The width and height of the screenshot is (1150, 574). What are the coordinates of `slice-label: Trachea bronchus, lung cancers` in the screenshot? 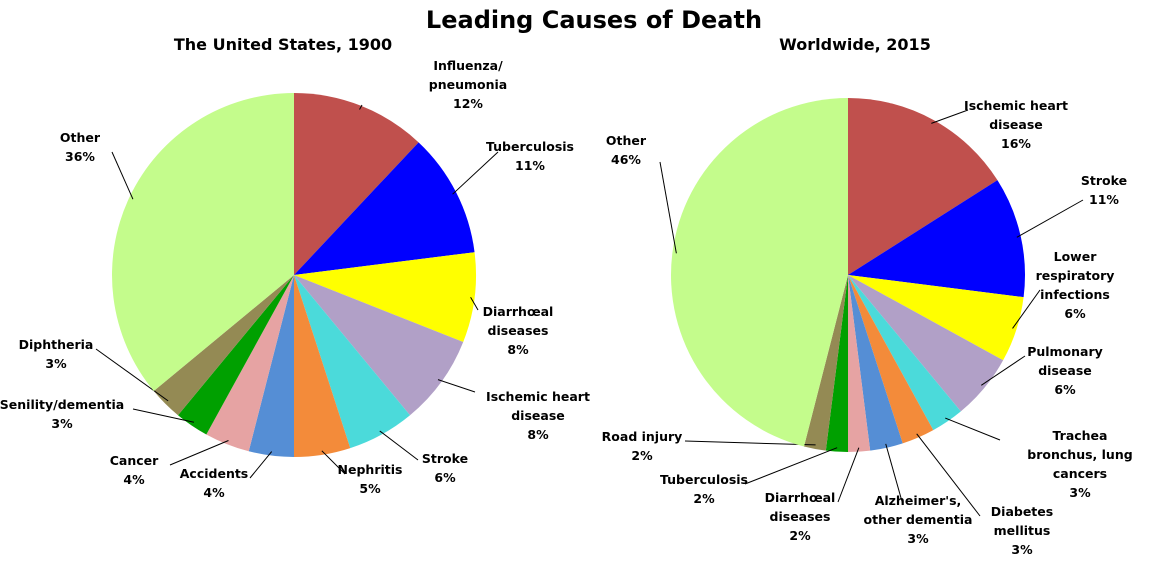 It's located at (1079, 454).